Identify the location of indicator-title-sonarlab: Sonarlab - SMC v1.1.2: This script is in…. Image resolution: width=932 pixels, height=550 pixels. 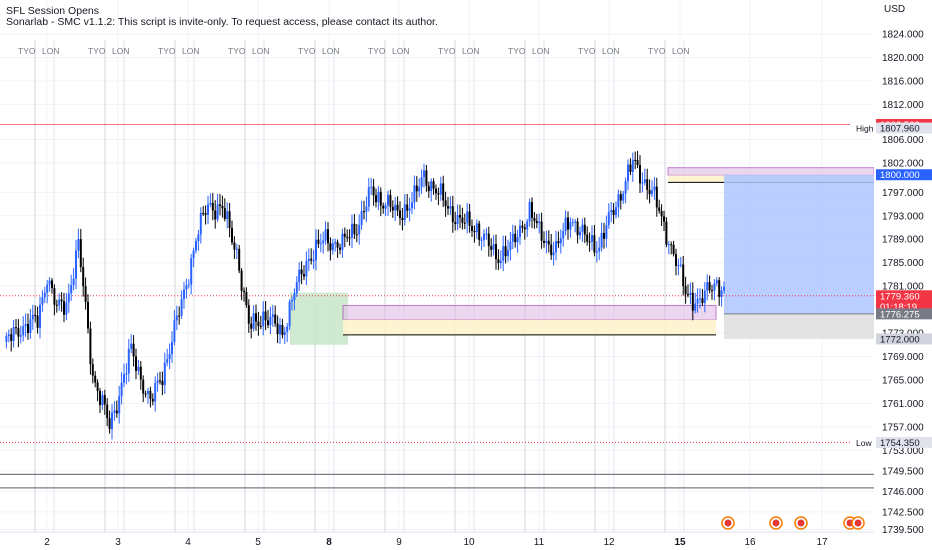
(222, 22).